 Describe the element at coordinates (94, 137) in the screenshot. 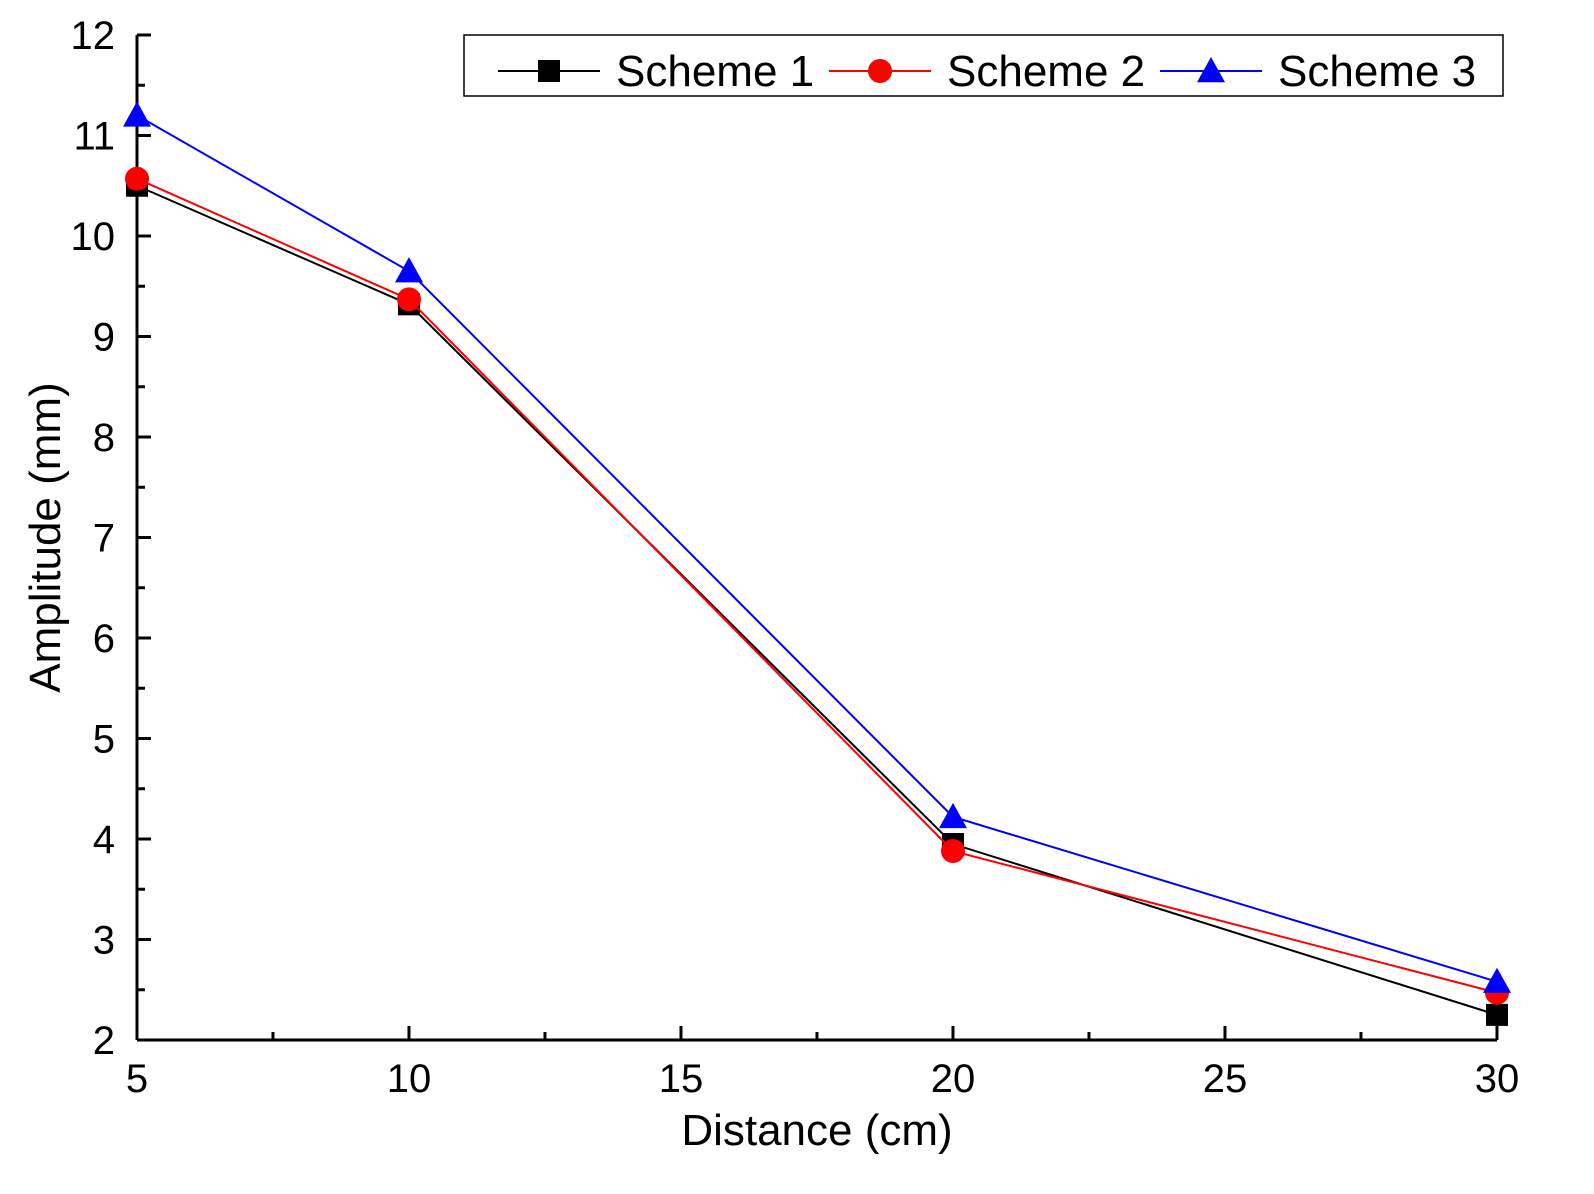

I see `y-tick-label: 11` at that location.